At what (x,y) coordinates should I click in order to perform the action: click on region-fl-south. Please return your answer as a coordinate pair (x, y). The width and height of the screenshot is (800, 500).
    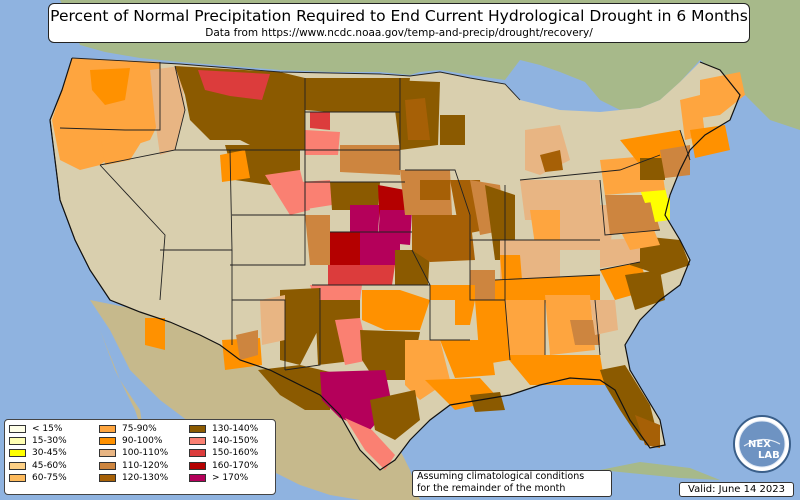
    Looking at the image, I should click on (647, 431).